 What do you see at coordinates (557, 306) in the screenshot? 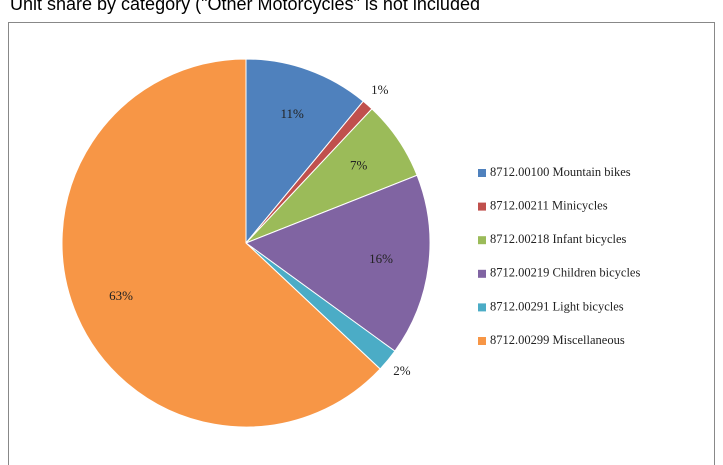
I see `legend-label: 8712.00291 Light bicycles` at bounding box center [557, 306].